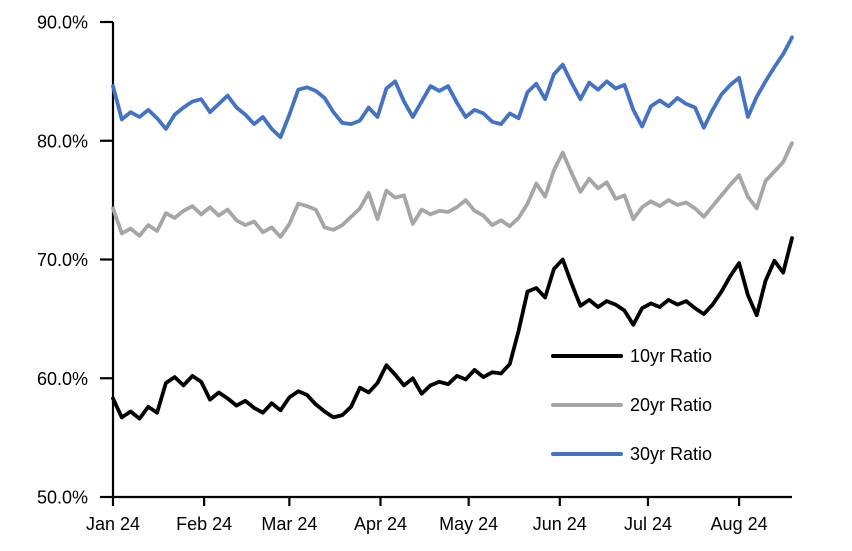 The image size is (852, 551). I want to click on legend-item-20yr-ratio: 20yr Ratio, so click(631, 405).